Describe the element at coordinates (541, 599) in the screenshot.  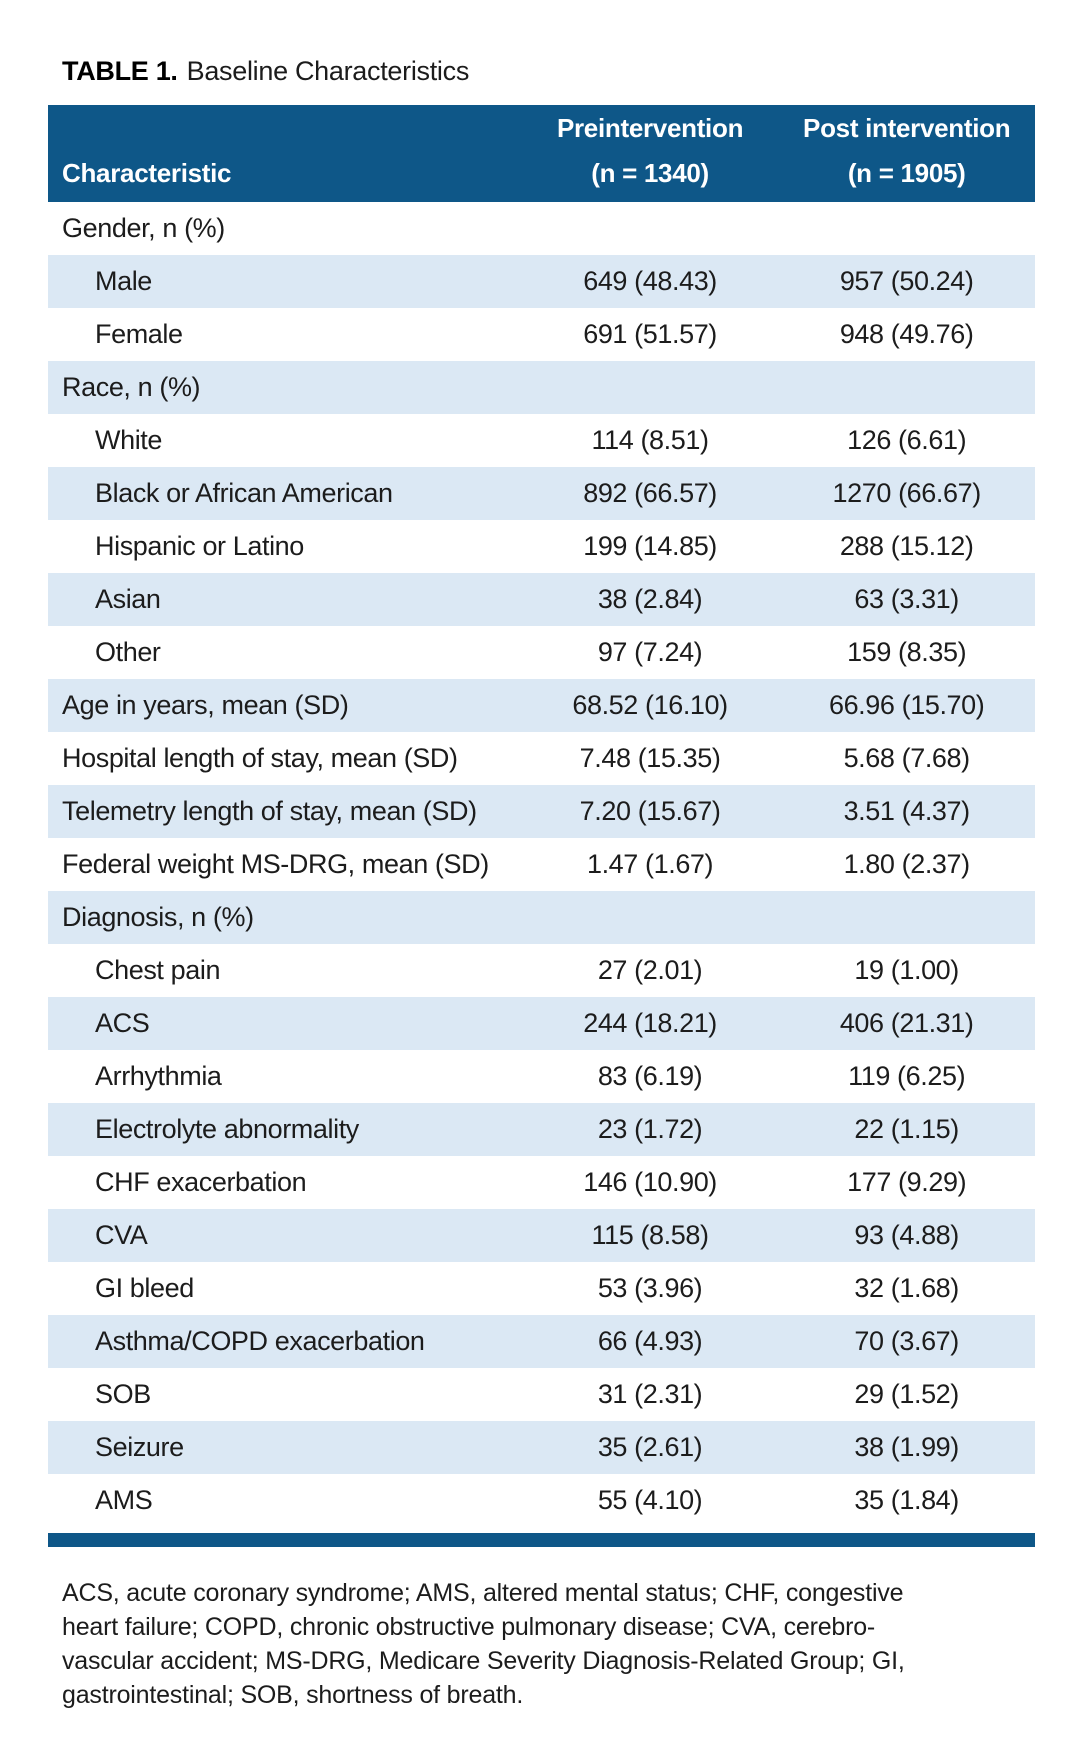
I see `table-row: Asian 38 (2.84) 63 (3.31)` at that location.